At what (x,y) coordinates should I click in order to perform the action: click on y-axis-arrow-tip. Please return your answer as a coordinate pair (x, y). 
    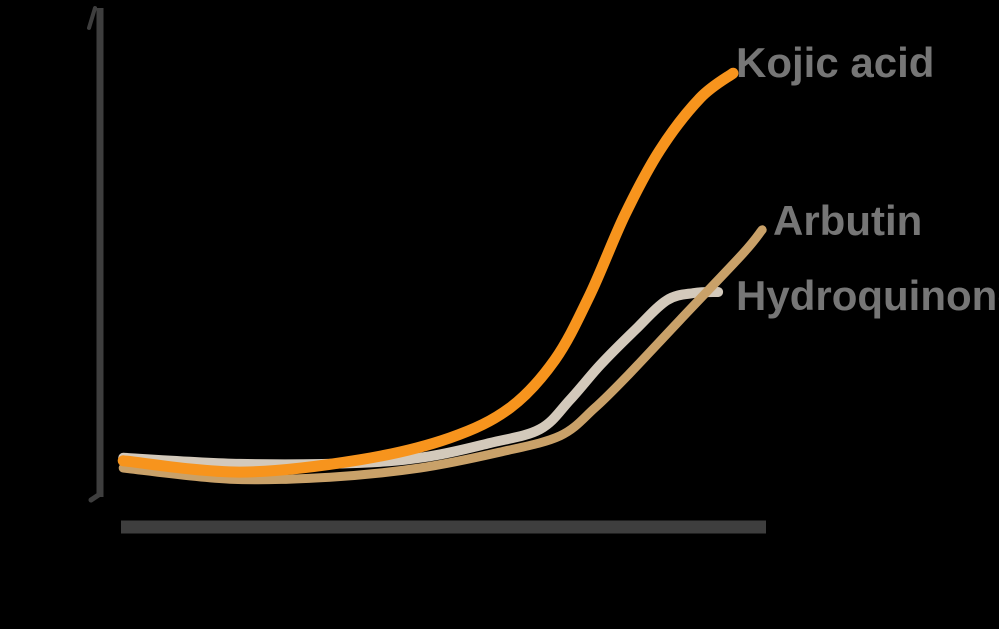
    Looking at the image, I should click on (92, 18).